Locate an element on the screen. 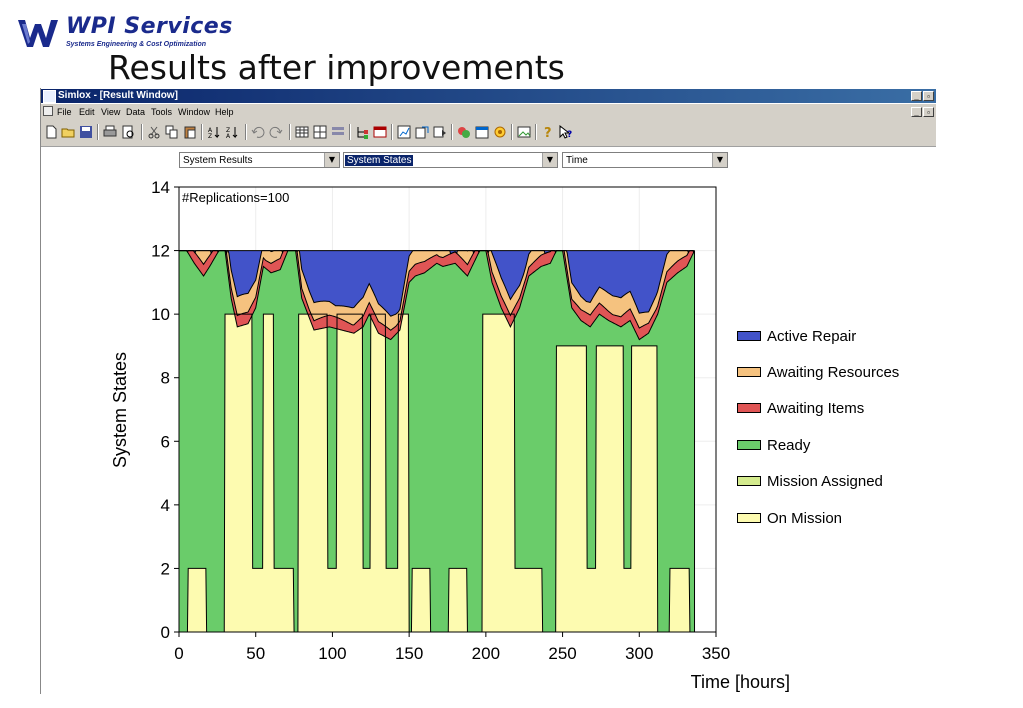 The image size is (1023, 708). slide-title: Results after improvements is located at coordinates (336, 67).